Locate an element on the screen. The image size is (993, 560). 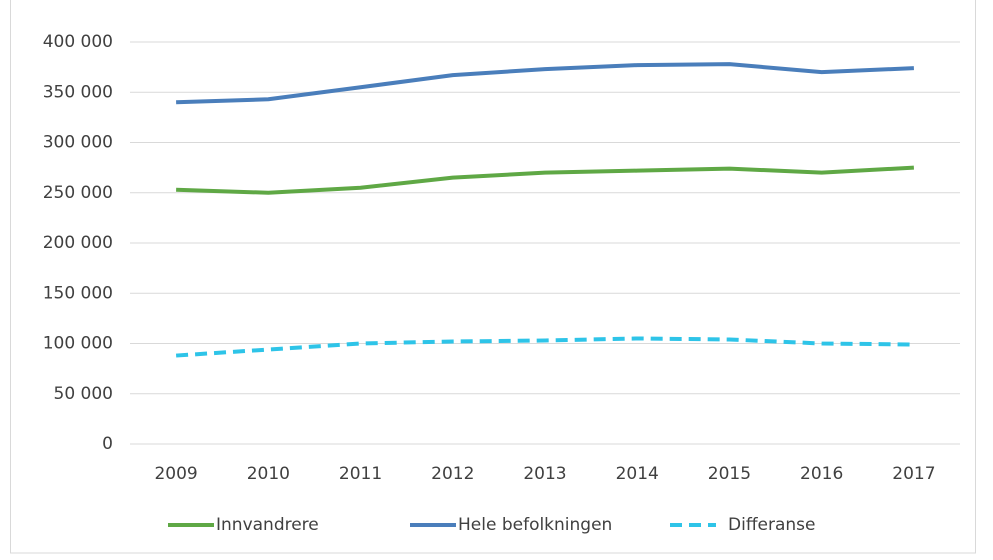
legend-label: Hele befolkningen is located at coordinates (535, 525).